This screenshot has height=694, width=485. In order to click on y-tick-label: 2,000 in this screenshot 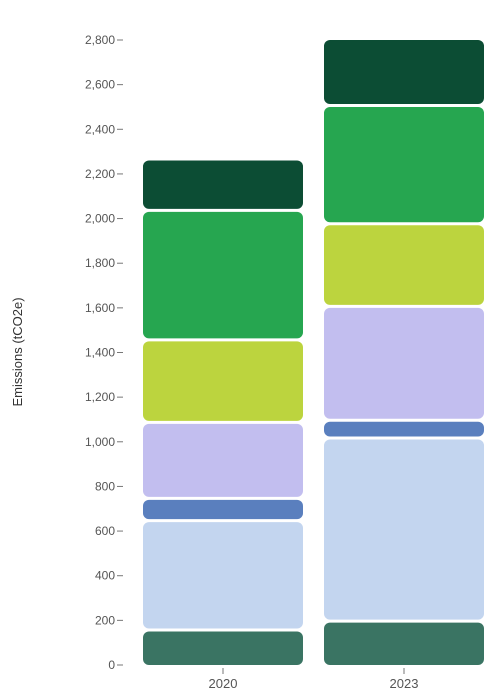, I will do `click(100, 219)`.